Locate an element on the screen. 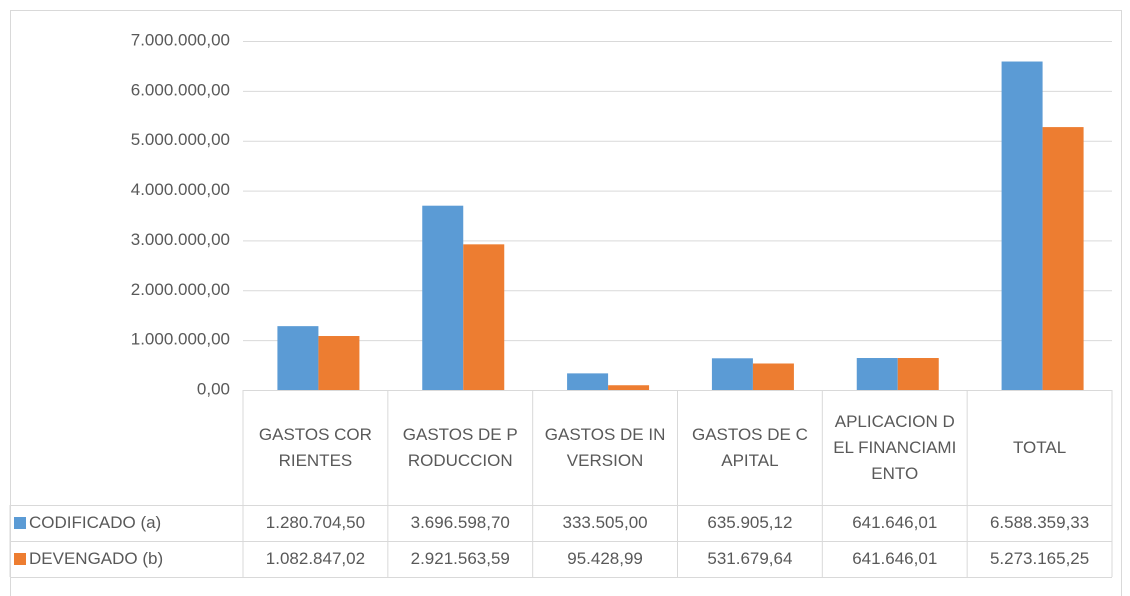 The width and height of the screenshot is (1130, 596). y-tick-label: 4.000.000,00 is located at coordinates (180, 189).